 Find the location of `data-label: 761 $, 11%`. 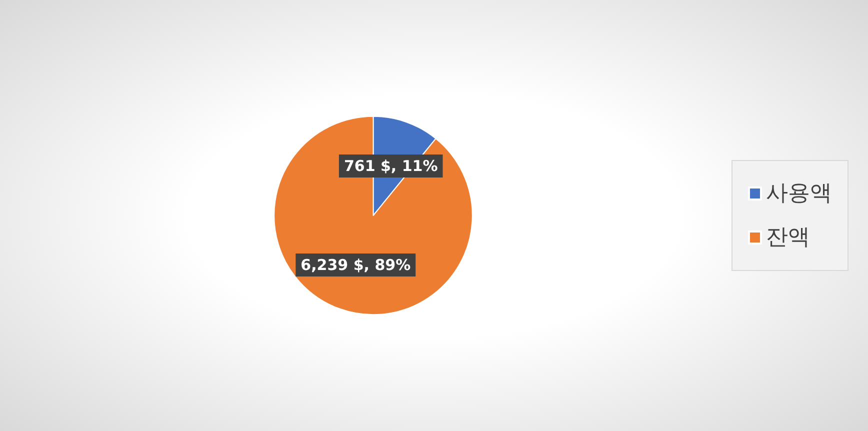

data-label: 761 $, 11% is located at coordinates (391, 165).